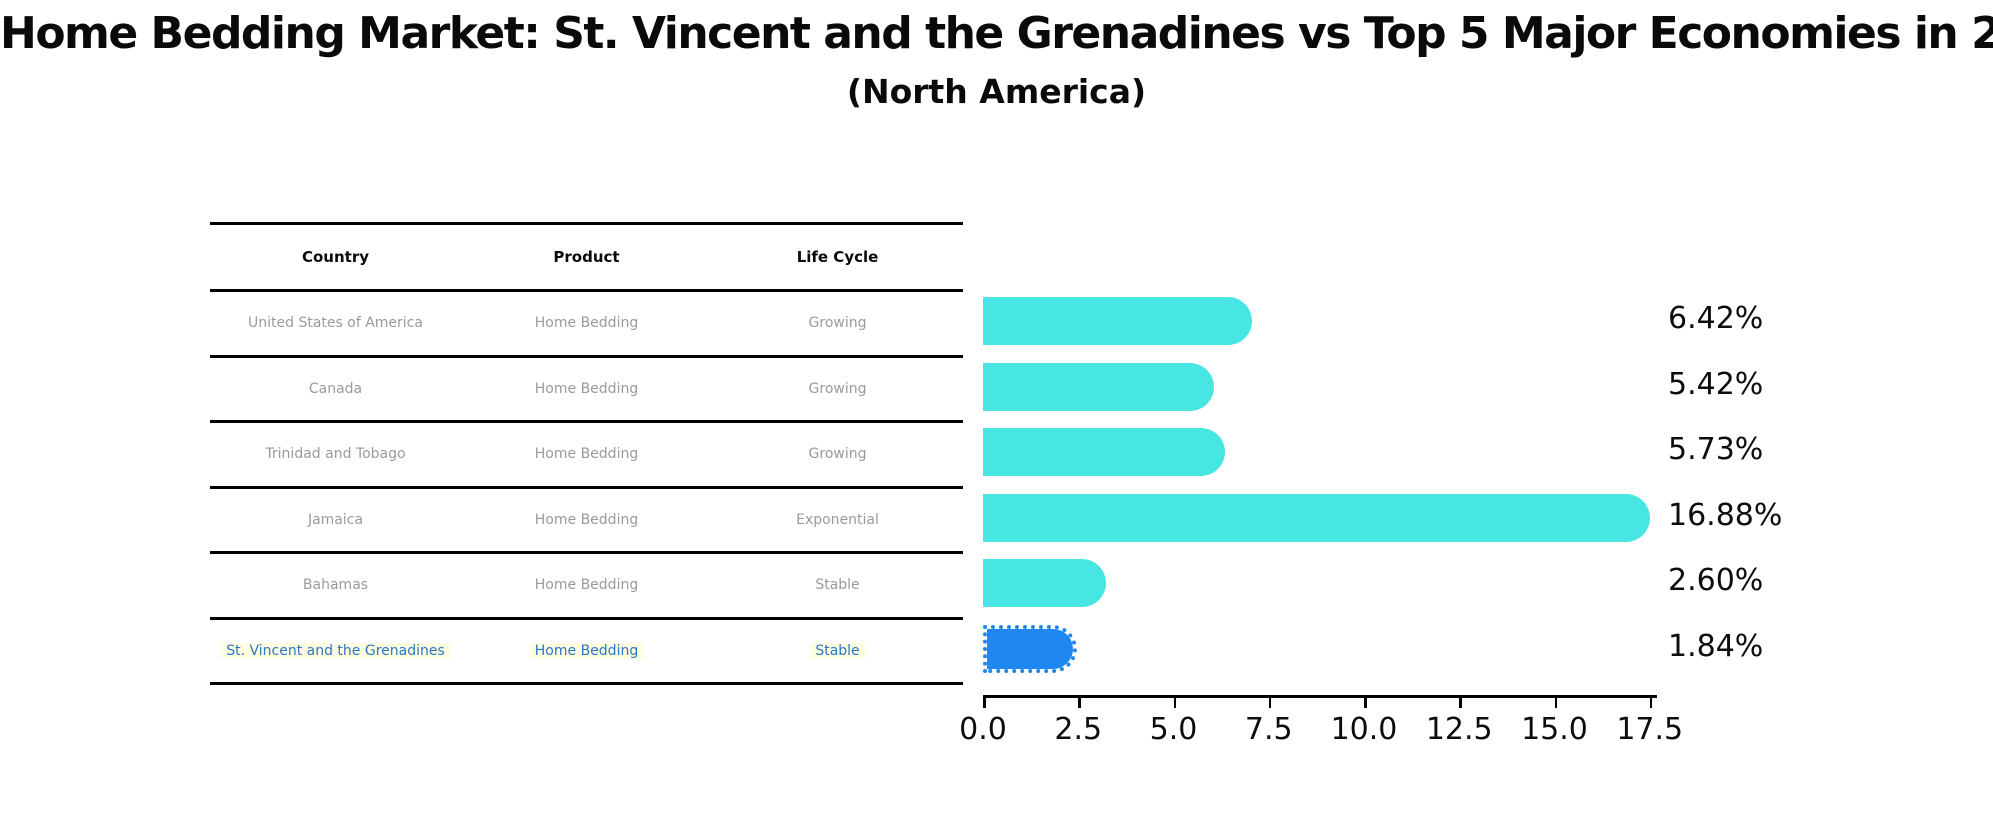 The width and height of the screenshot is (1993, 823). What do you see at coordinates (1650, 729) in the screenshot?
I see `x-axis-tick-label: 17.5` at bounding box center [1650, 729].